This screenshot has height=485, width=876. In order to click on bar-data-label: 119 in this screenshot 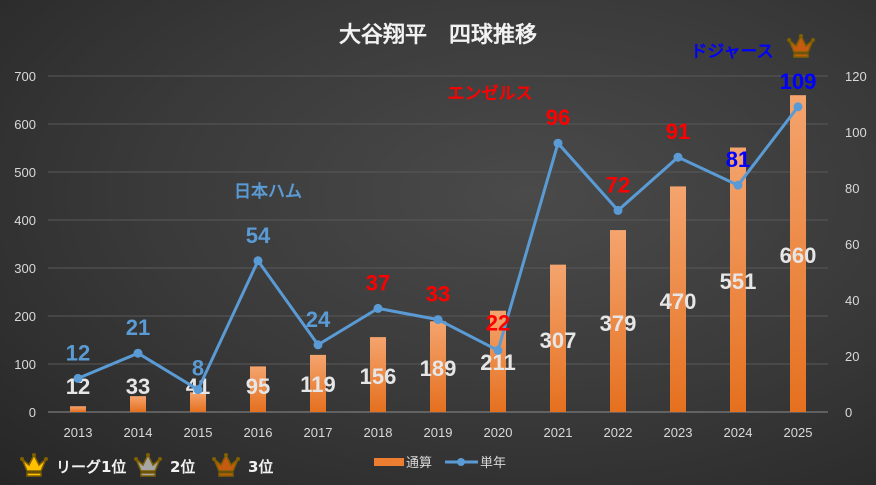, I will do `click(318, 384)`.